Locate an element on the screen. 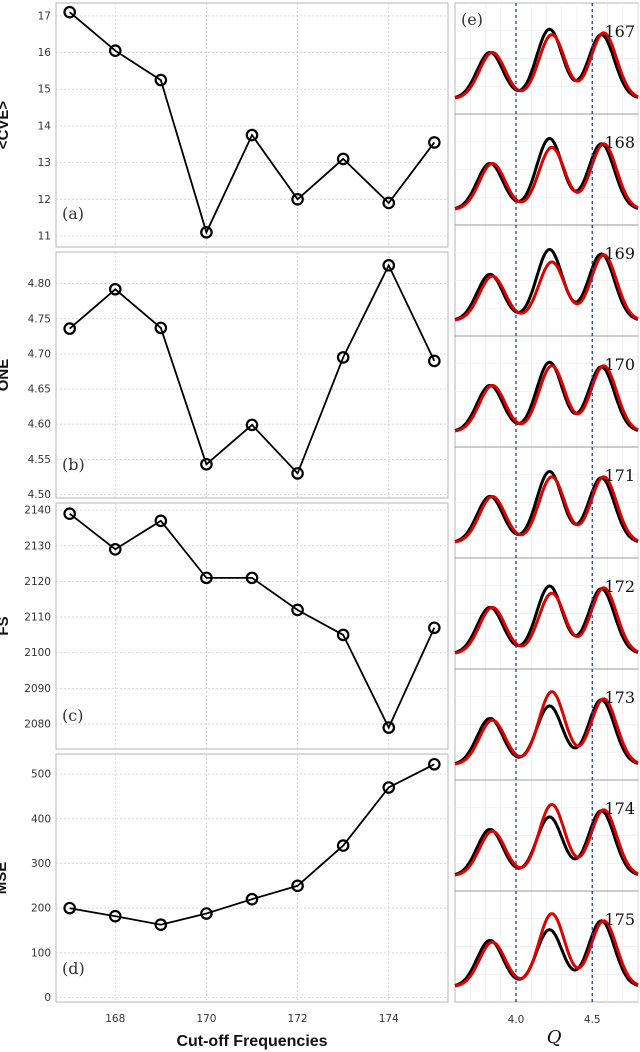 This screenshot has height=1052, width=640. row-168: 168 is located at coordinates (546, 162).